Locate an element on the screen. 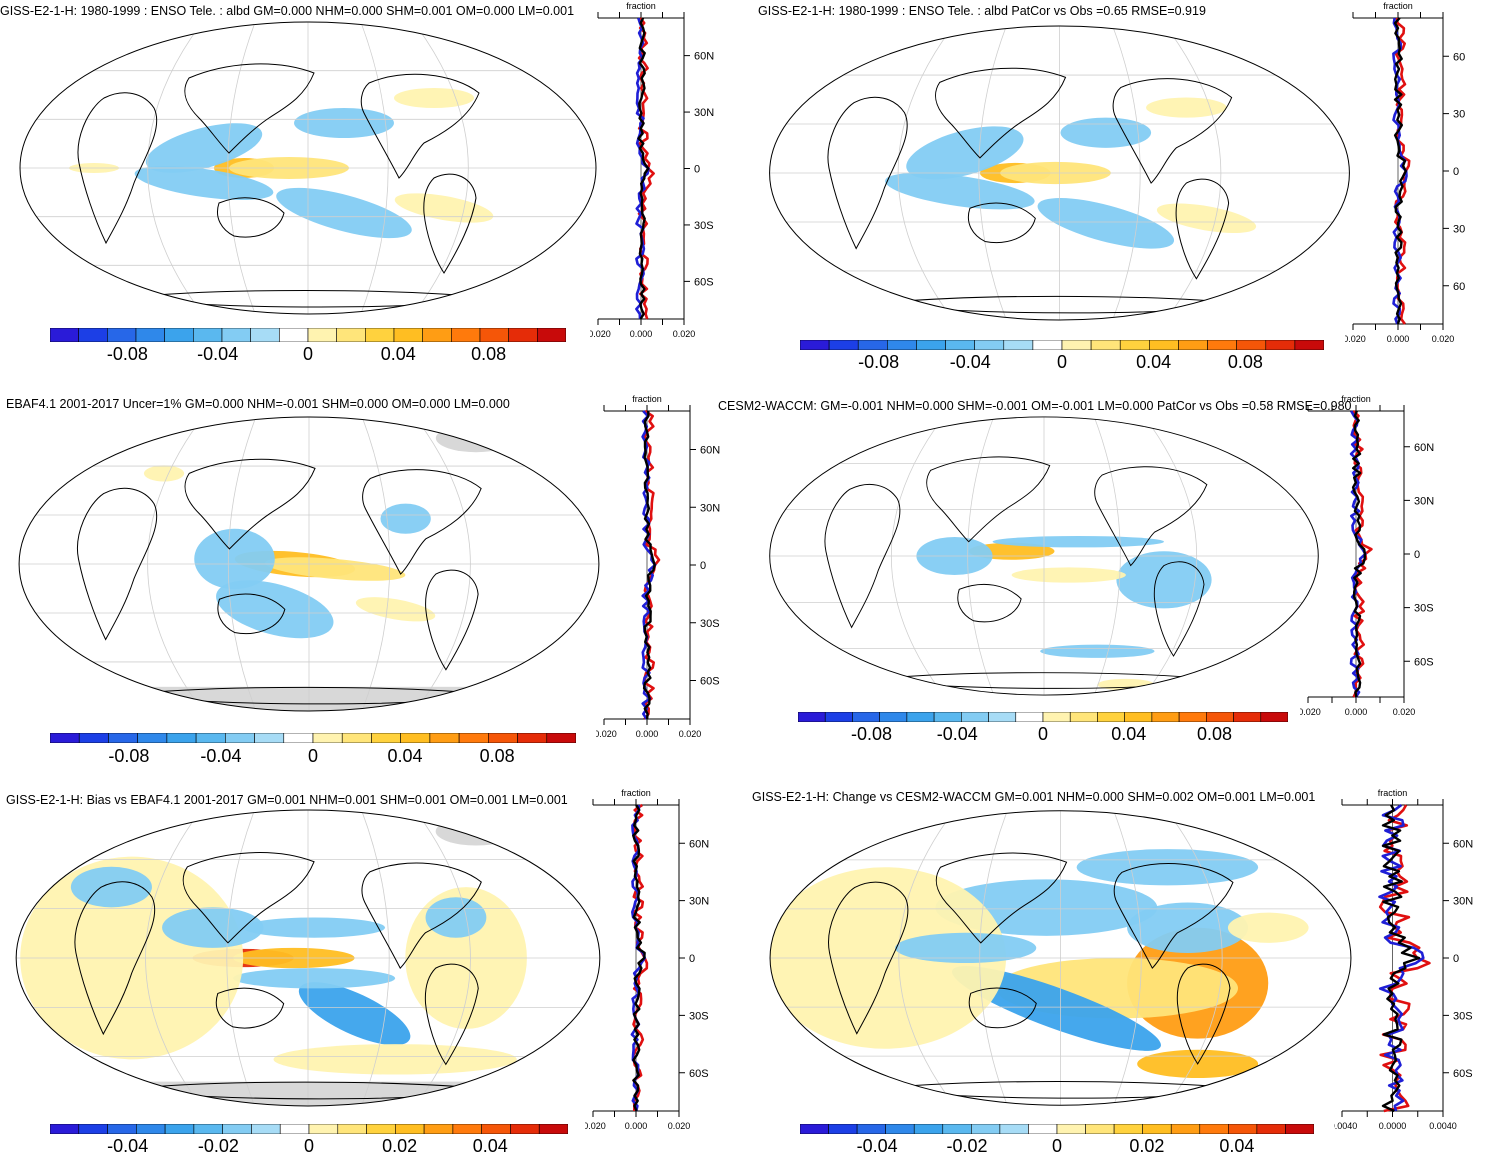 The height and width of the screenshot is (1158, 1489). zonal-lat-label: 30 is located at coordinates (1459, 115).